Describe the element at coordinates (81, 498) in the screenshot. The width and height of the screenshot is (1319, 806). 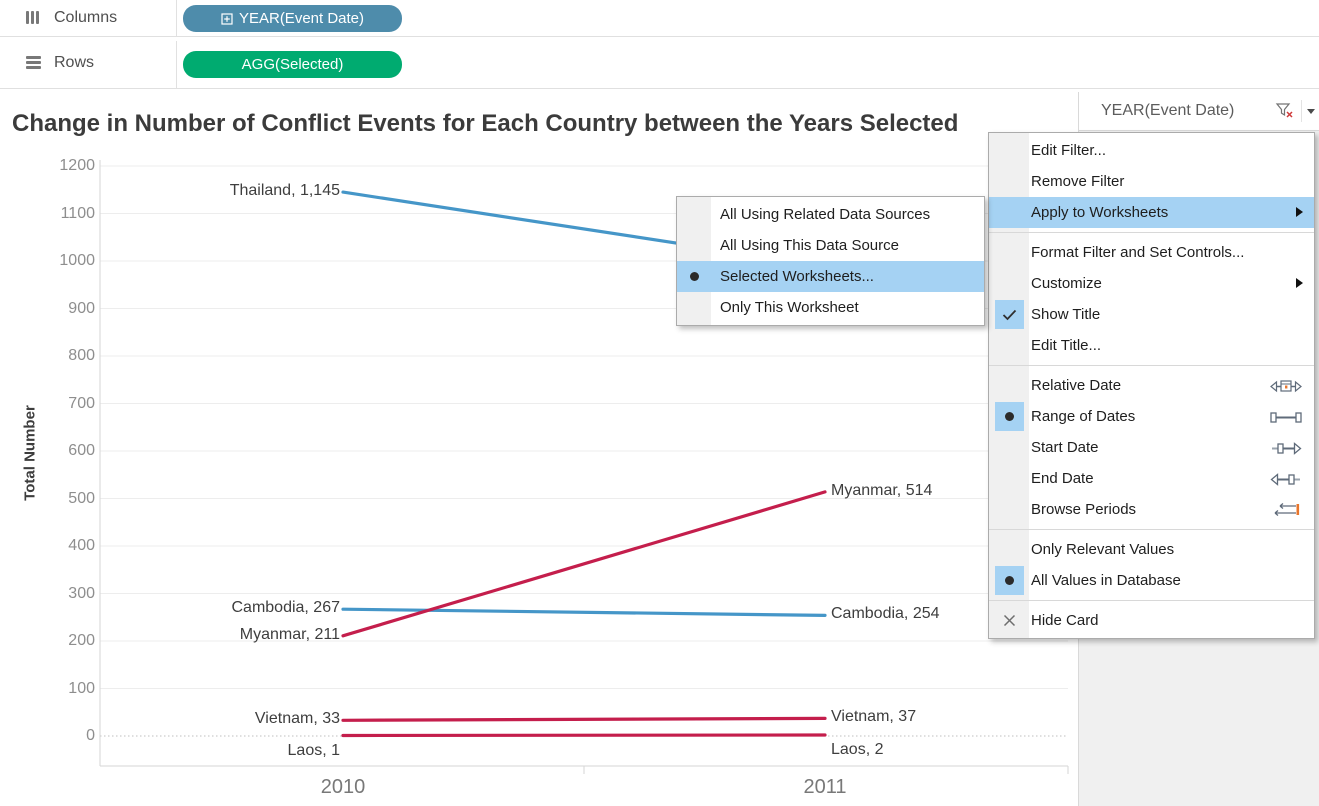
I see `y-tick-label-500: 500` at that location.